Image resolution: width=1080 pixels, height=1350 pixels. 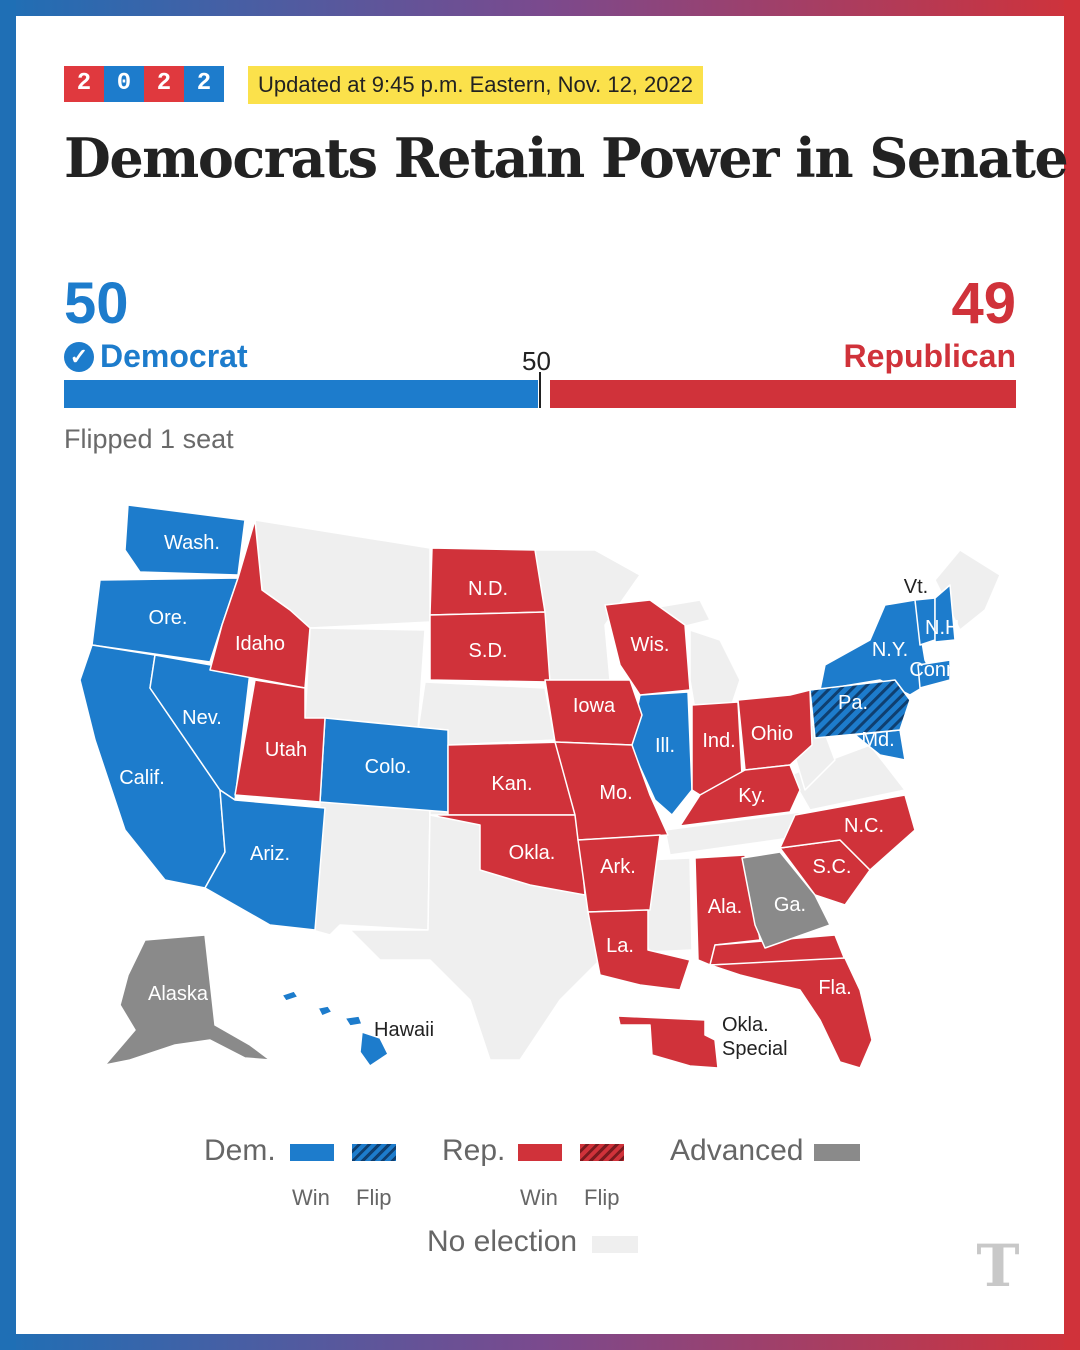 I want to click on map-kentucky, so click(x=740, y=795).